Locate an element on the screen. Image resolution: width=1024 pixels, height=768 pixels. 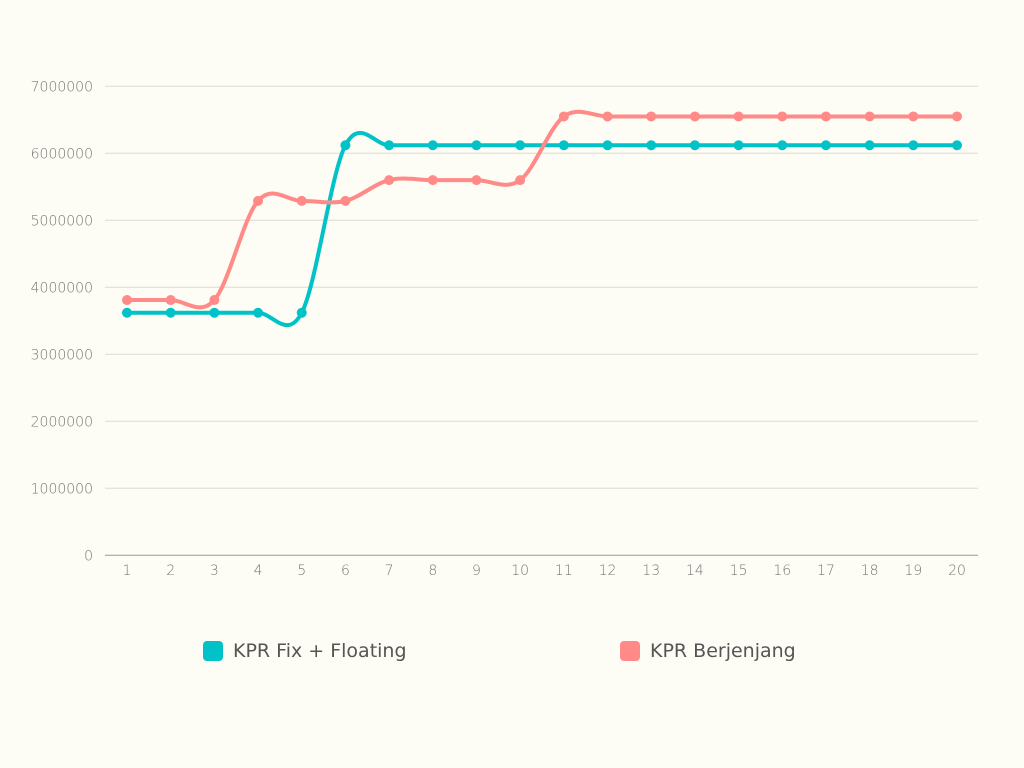
x-tick-label: 7 is located at coordinates (389, 571).